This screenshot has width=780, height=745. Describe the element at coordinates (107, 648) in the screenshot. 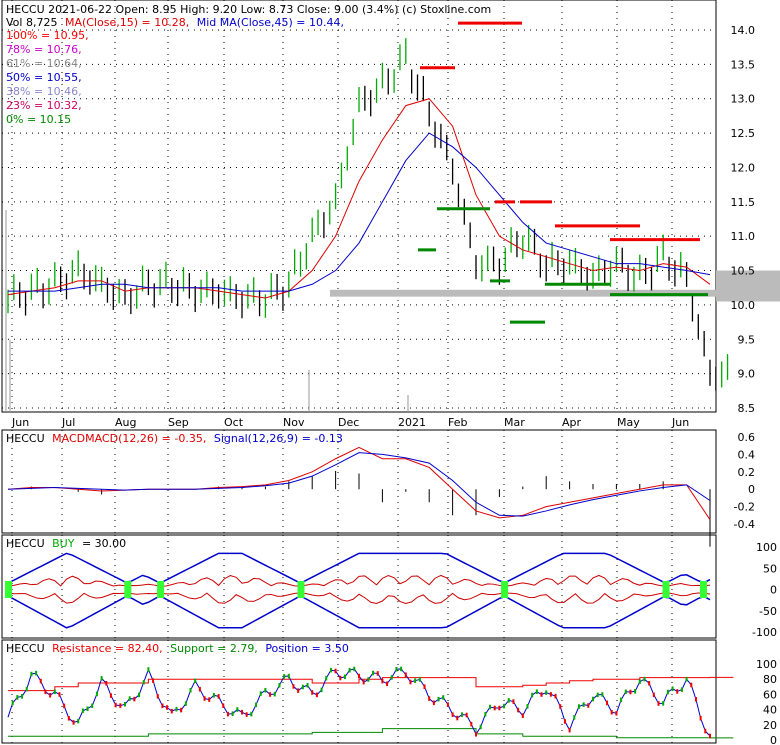

I see `resistance-label: Resistance = 82.40,` at that location.